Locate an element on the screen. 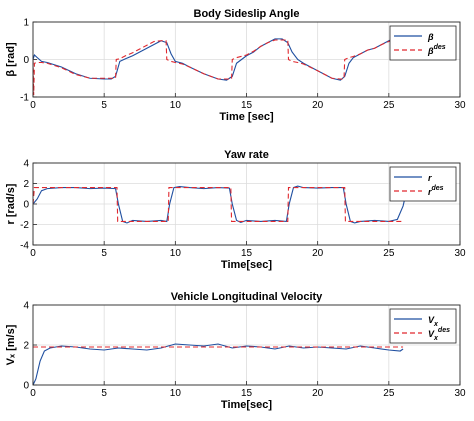  y-tick-label: -2 is located at coordinates (24, 225).